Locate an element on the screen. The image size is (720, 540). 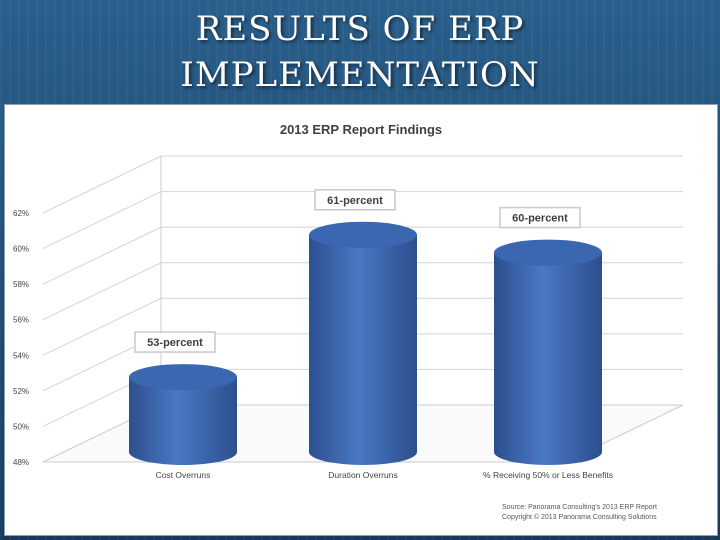
y-tick-label: 54% is located at coordinates (21, 355).